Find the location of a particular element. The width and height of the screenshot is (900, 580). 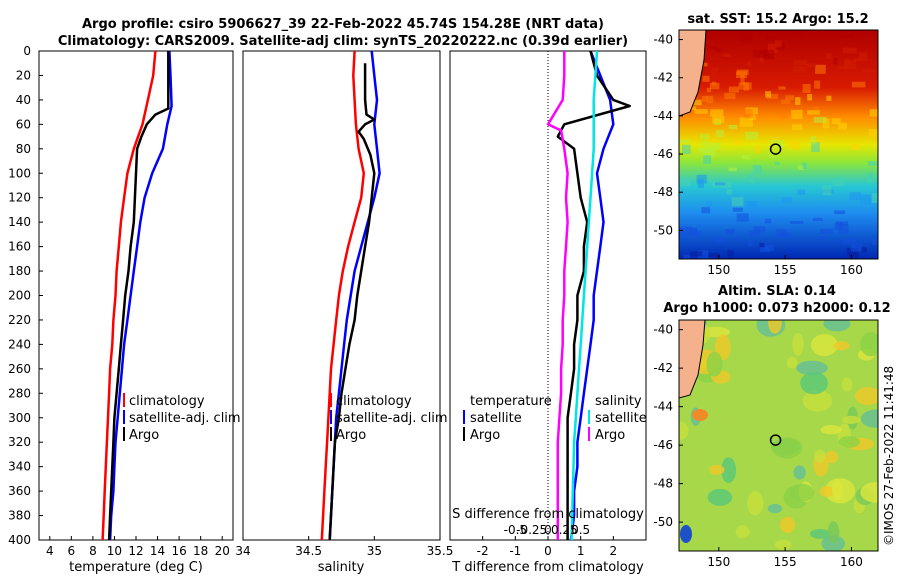

salinity-axis-label: salinity is located at coordinates (341, 567).